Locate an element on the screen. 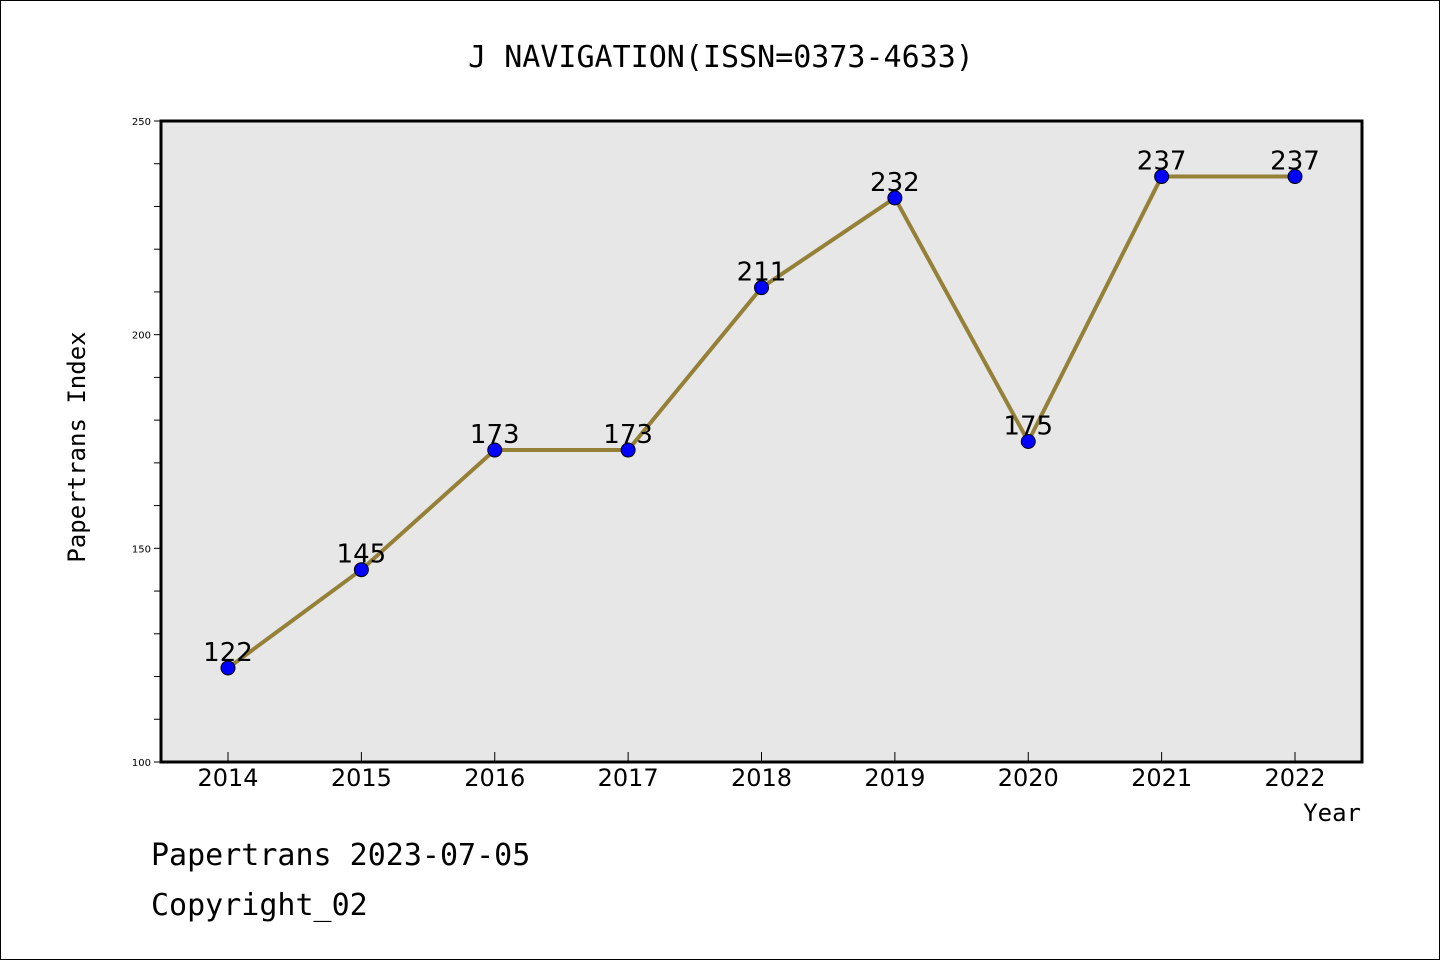  y-axis-title: Papertrans Index is located at coordinates (77, 446).